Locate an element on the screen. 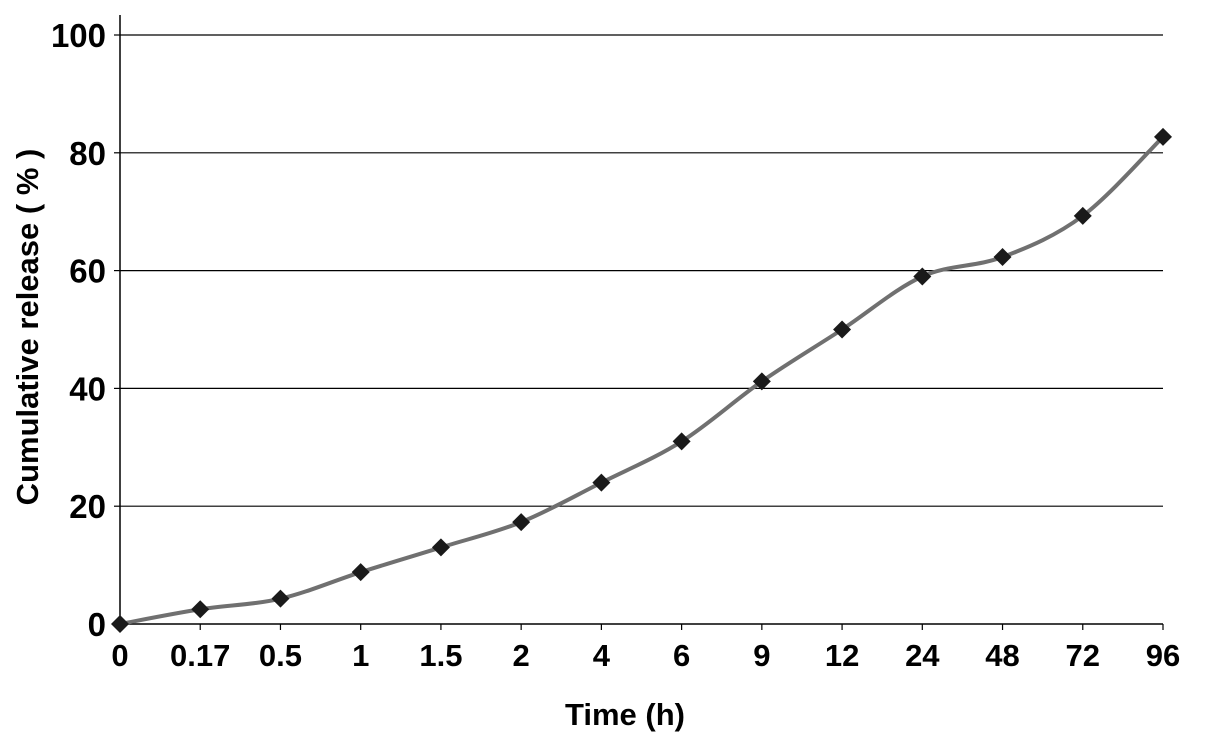  x-tick-label: 0 is located at coordinates (119, 655).